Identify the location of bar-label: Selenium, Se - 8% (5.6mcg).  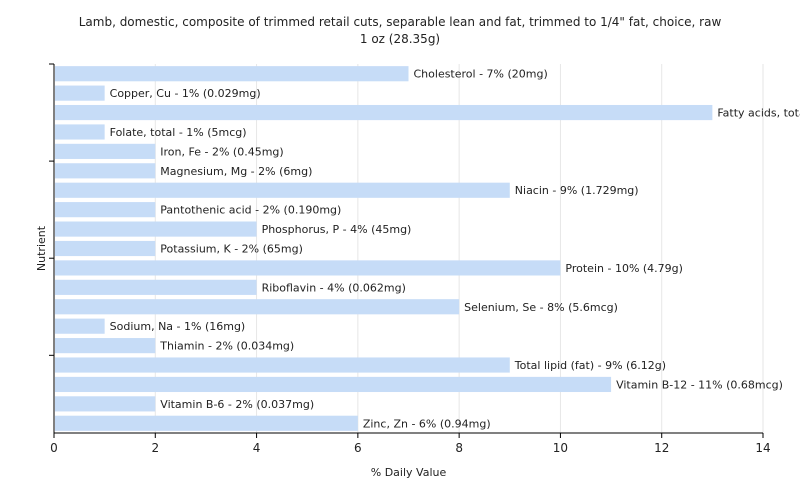
(541, 307).